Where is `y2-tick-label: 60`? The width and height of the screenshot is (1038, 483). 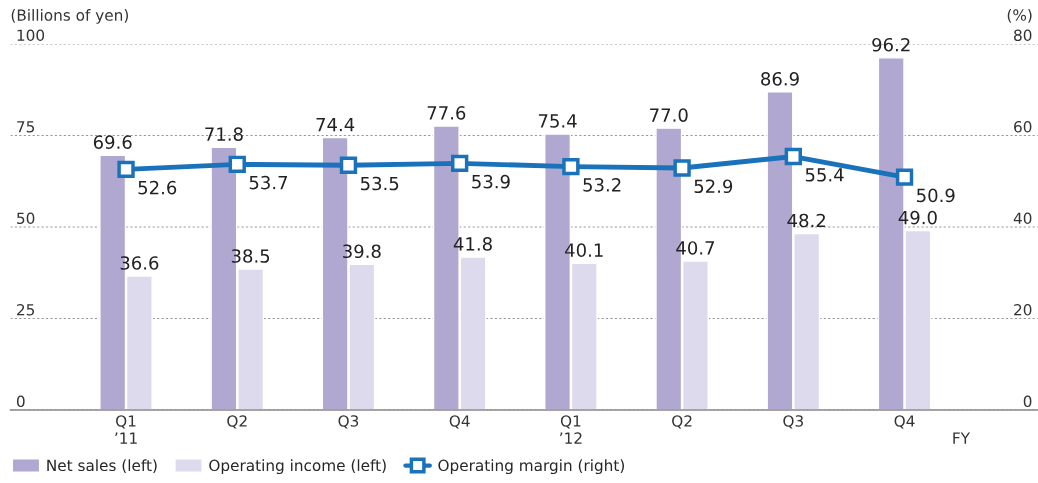 y2-tick-label: 60 is located at coordinates (1023, 126).